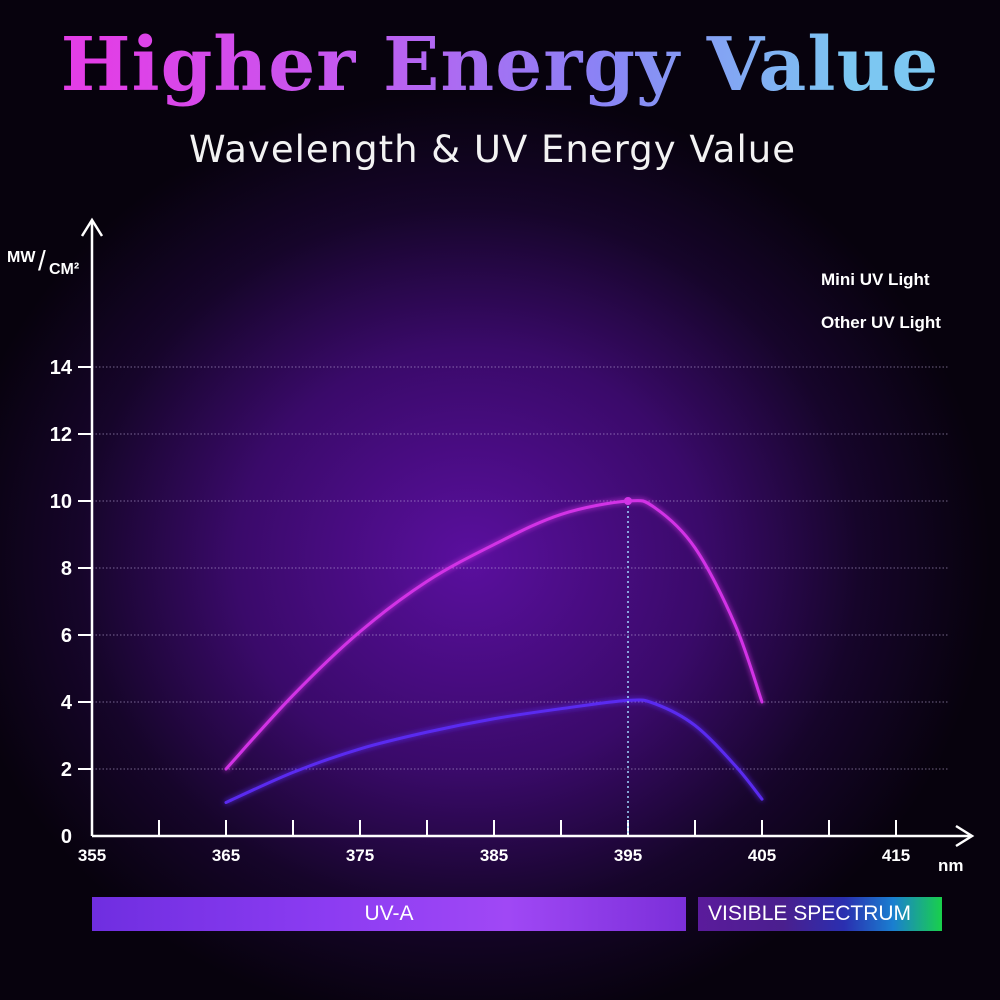  Describe the element at coordinates (61, 368) in the screenshot. I see `y-tick-label: 14` at that location.